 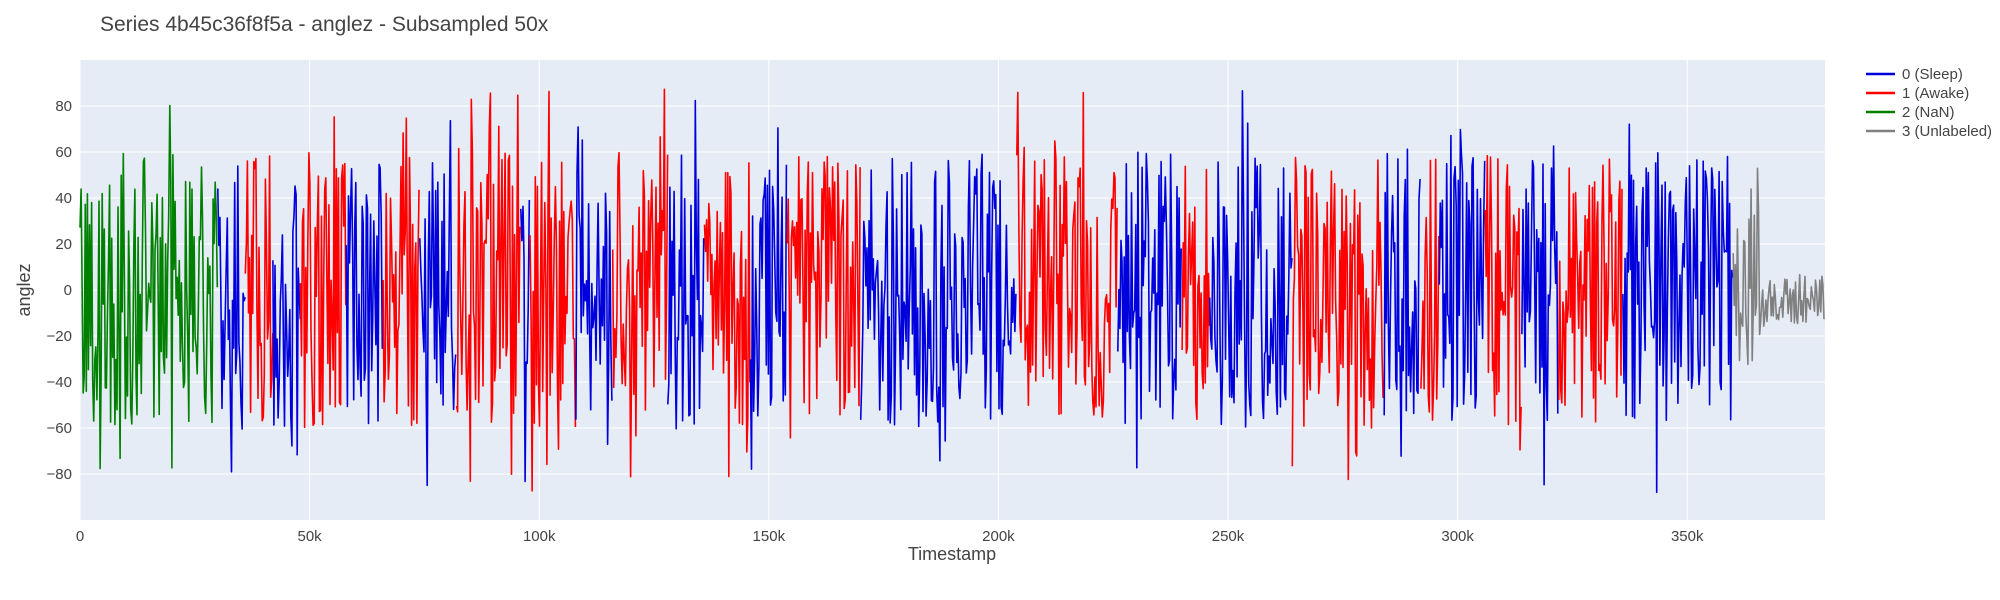 I want to click on y-tick-label: −40, so click(x=59, y=382).